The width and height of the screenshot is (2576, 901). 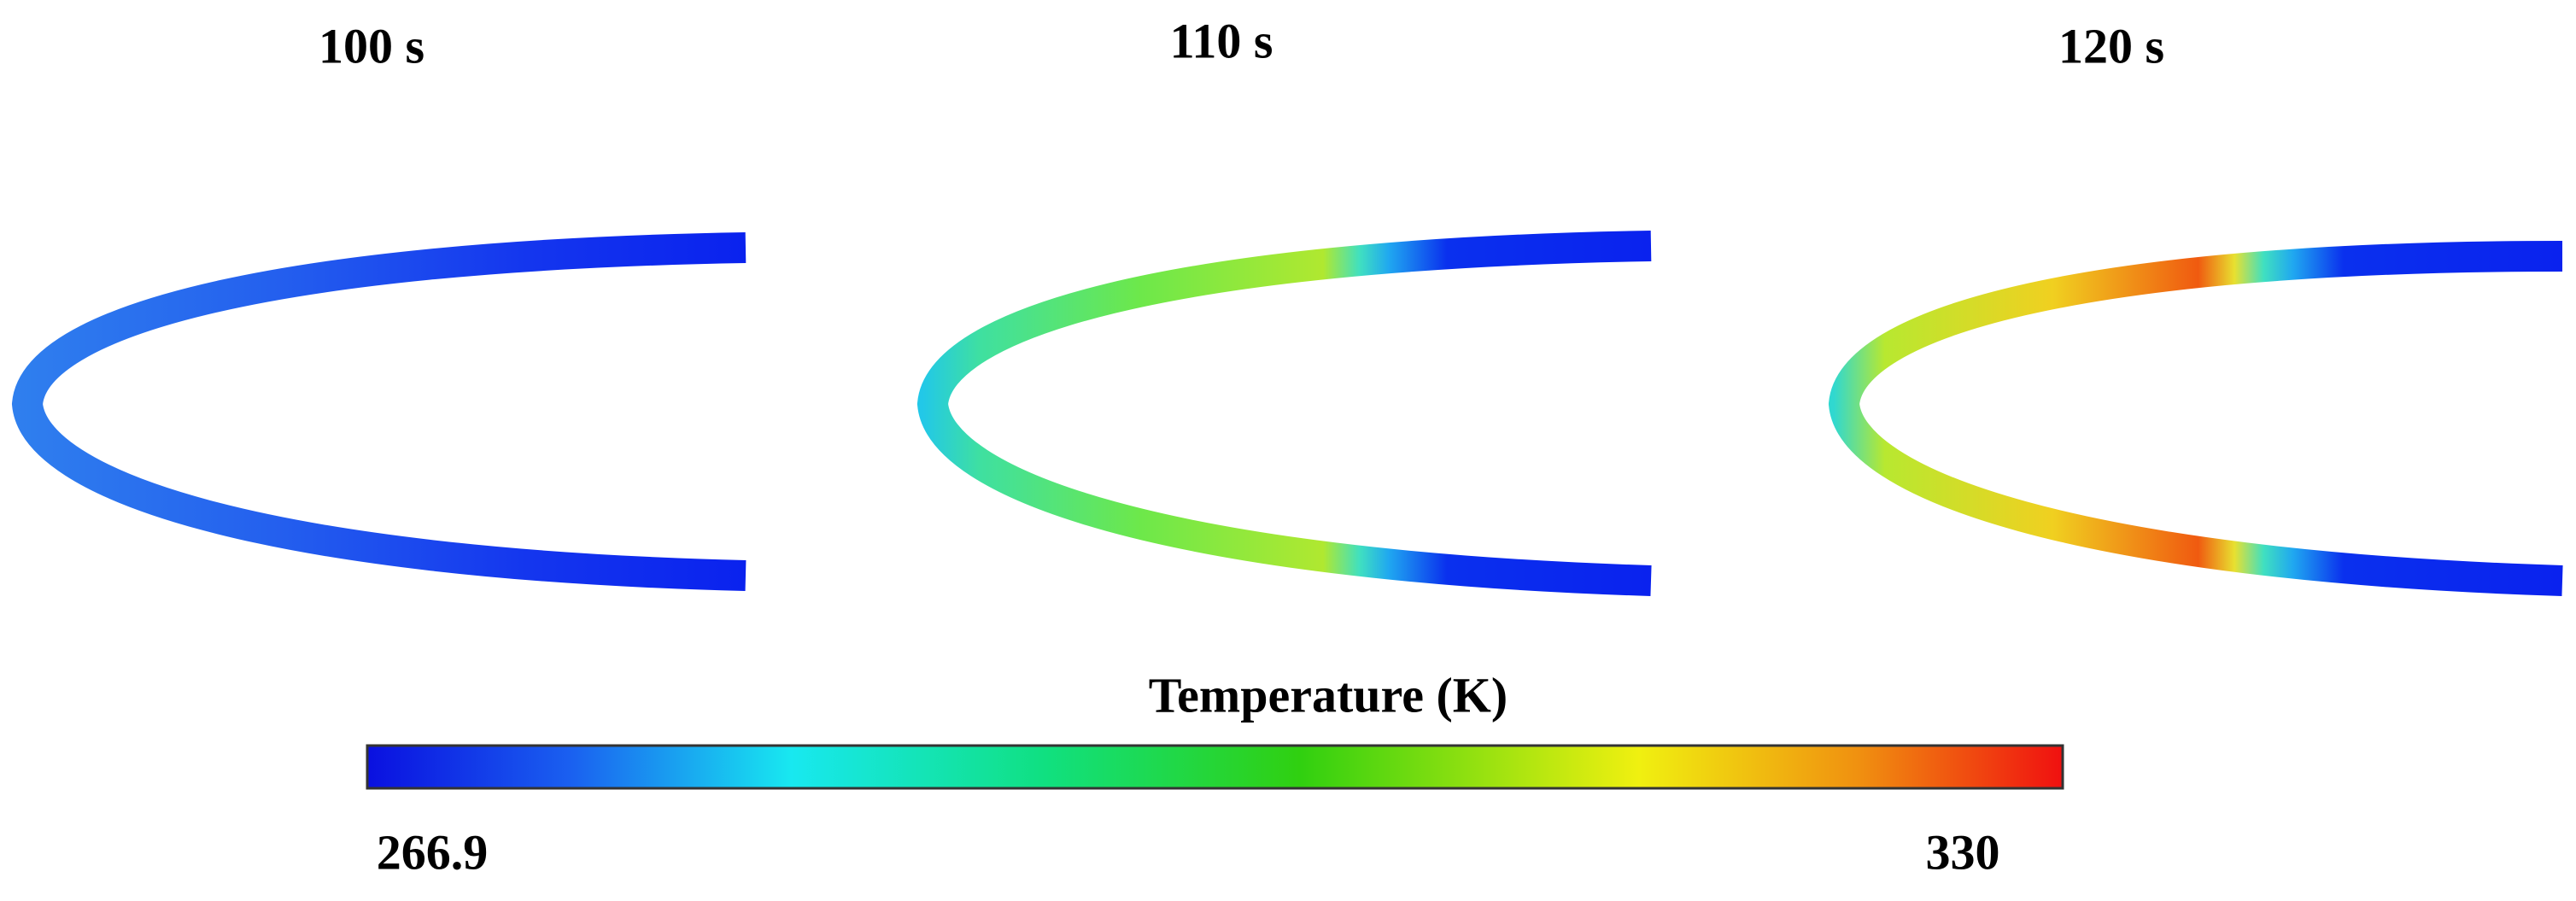 I want to click on panel-label: 110 s, so click(x=1221, y=40).